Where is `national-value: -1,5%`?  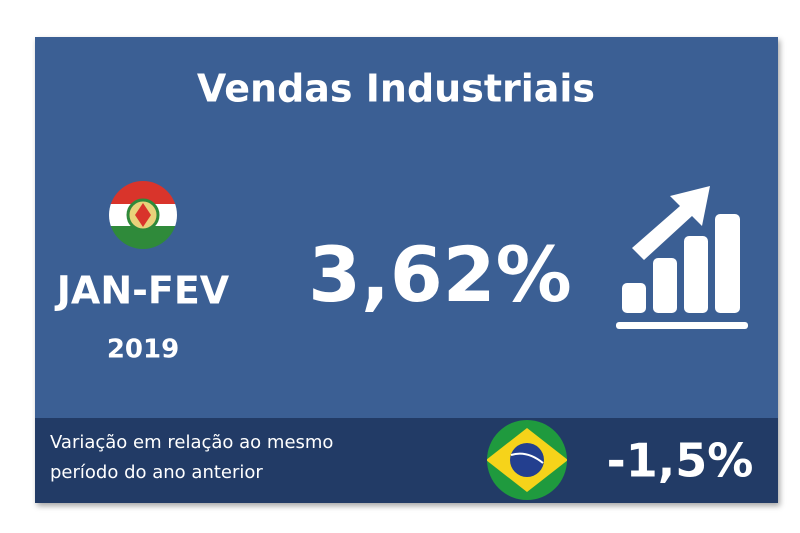
national-value: -1,5% is located at coordinates (680, 461).